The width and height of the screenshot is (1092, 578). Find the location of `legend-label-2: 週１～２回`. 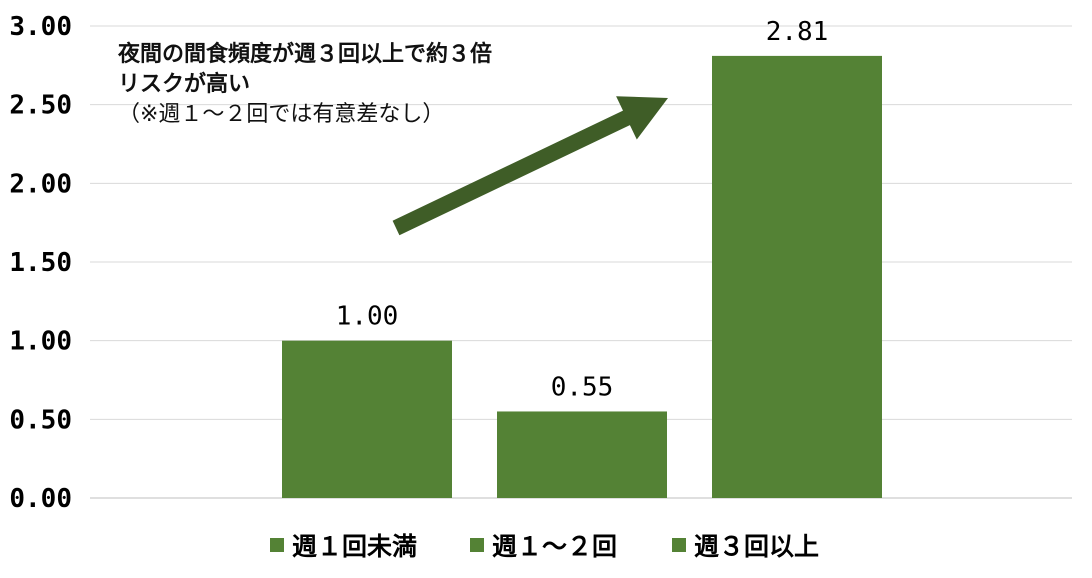

legend-label-2: 週１～２回 is located at coordinates (554, 546).